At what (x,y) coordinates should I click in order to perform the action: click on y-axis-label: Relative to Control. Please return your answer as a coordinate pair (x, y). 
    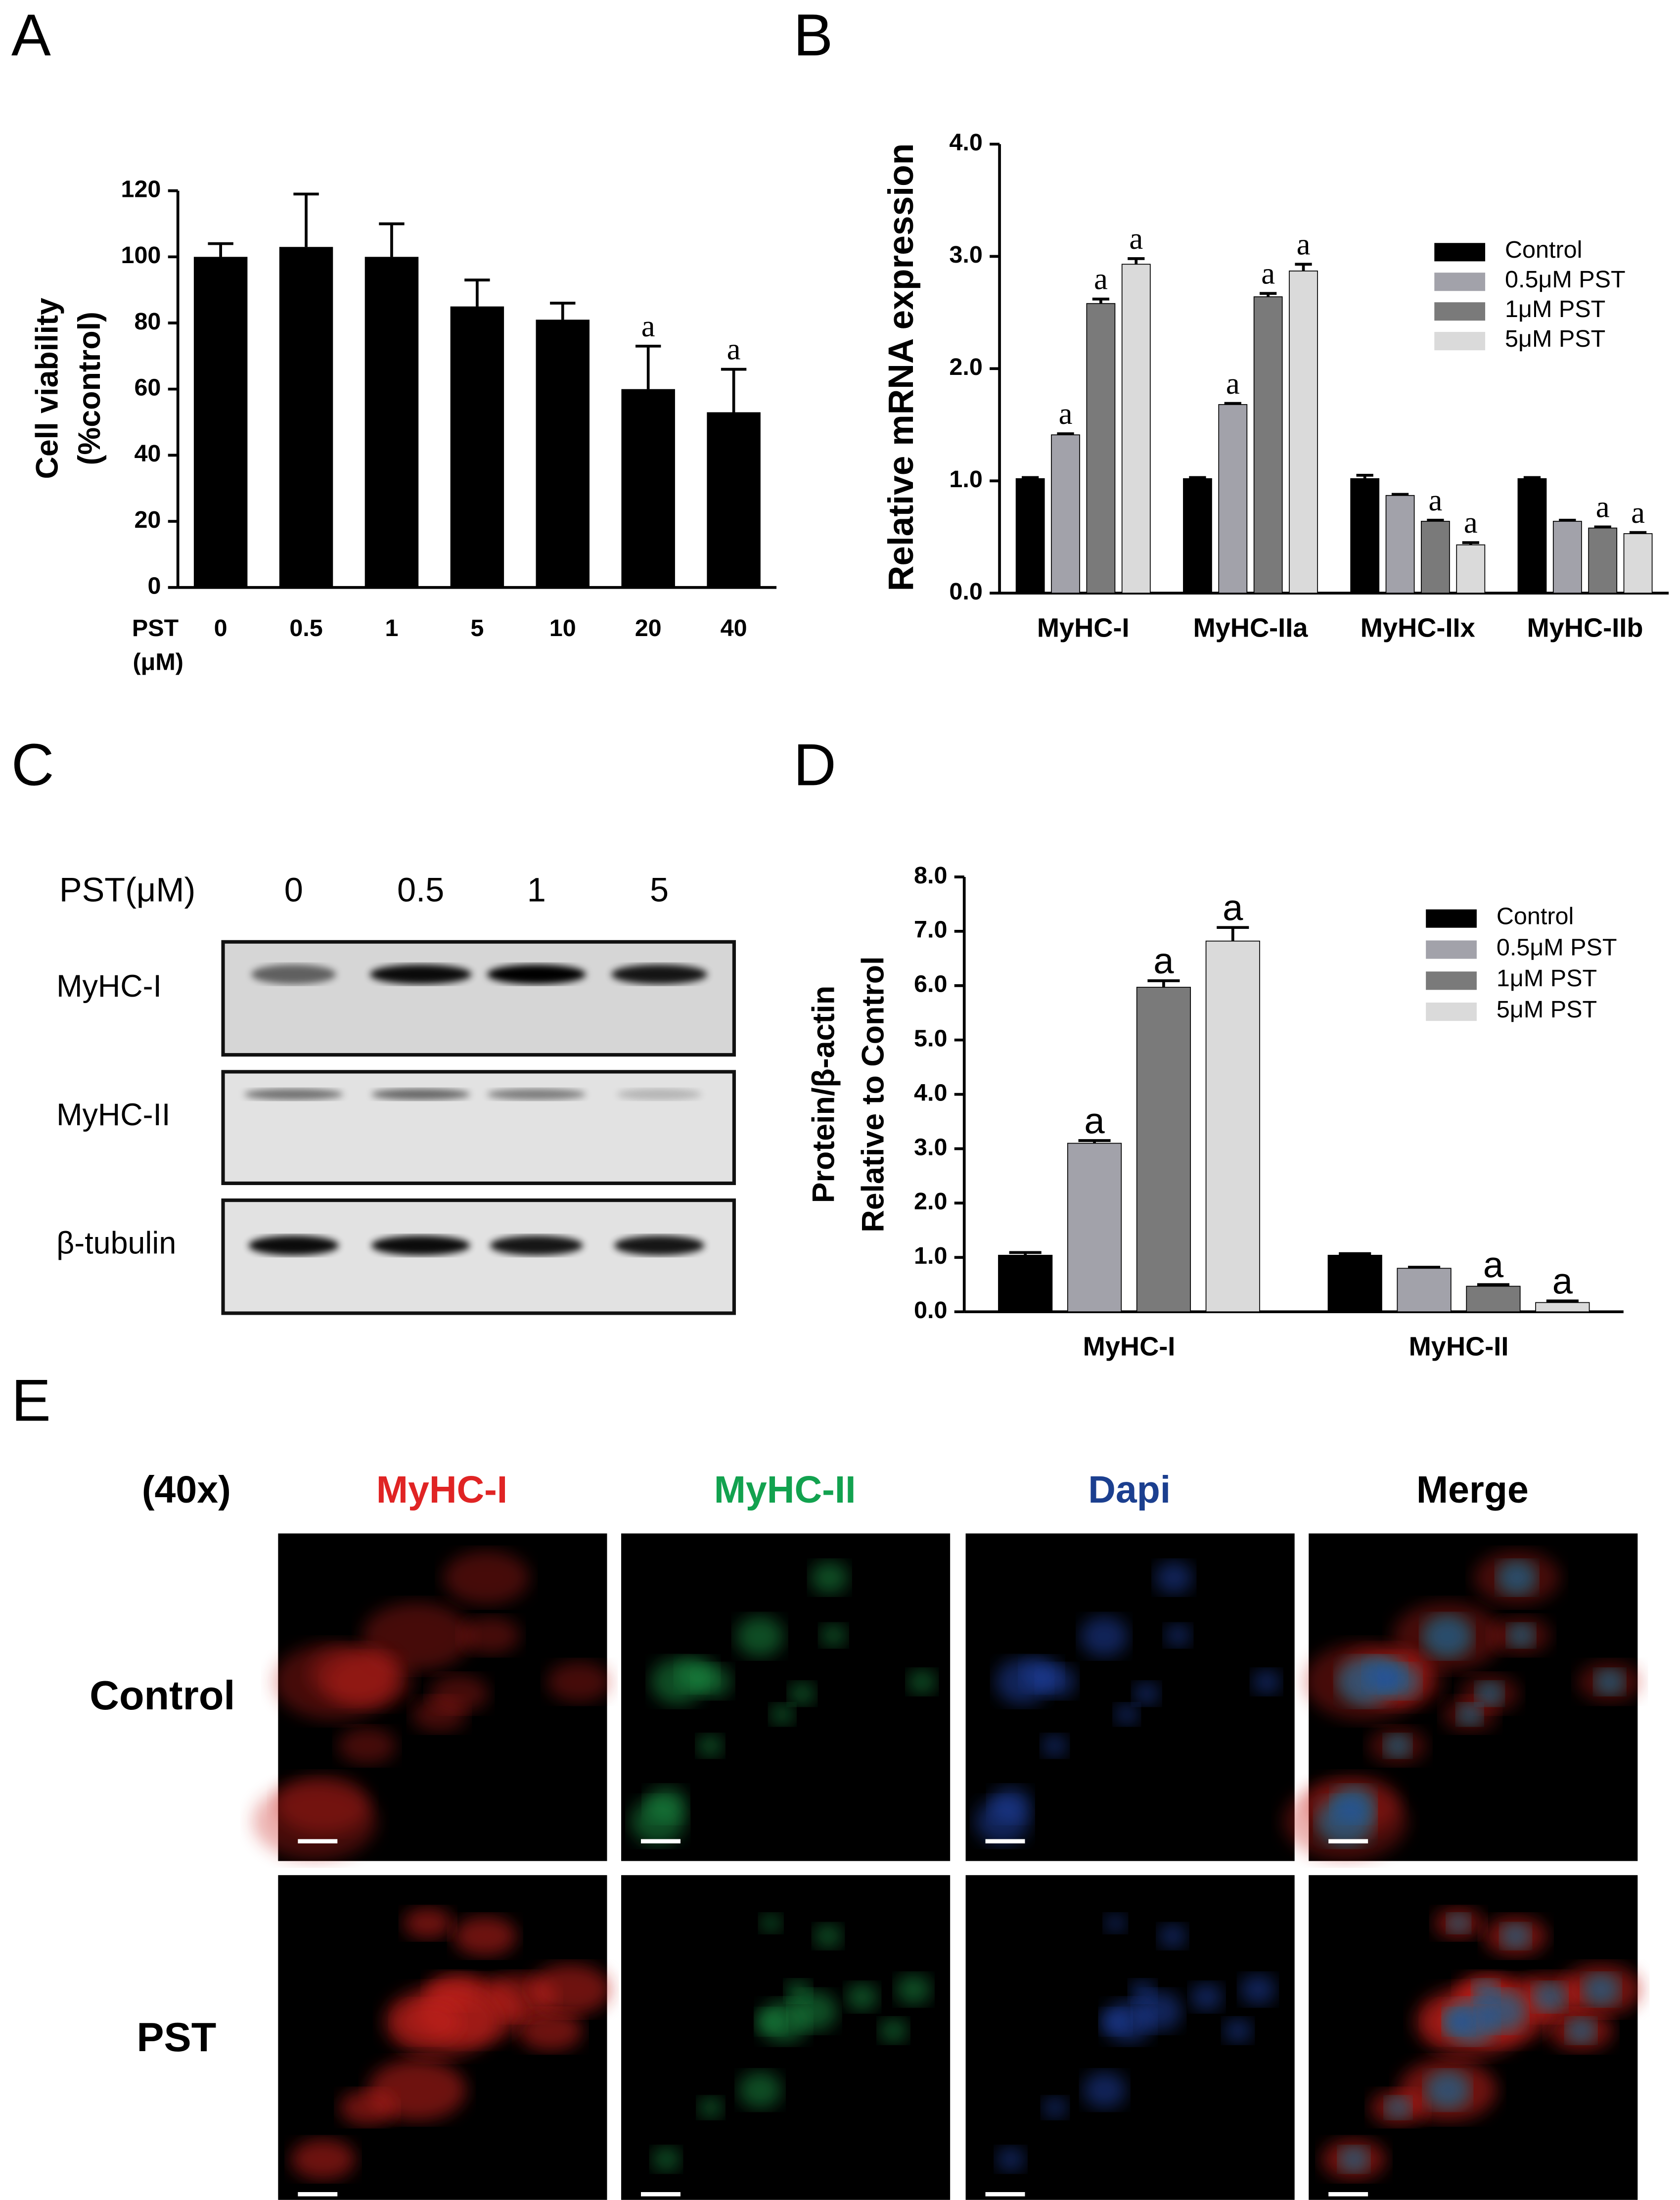
    Looking at the image, I should click on (873, 1094).